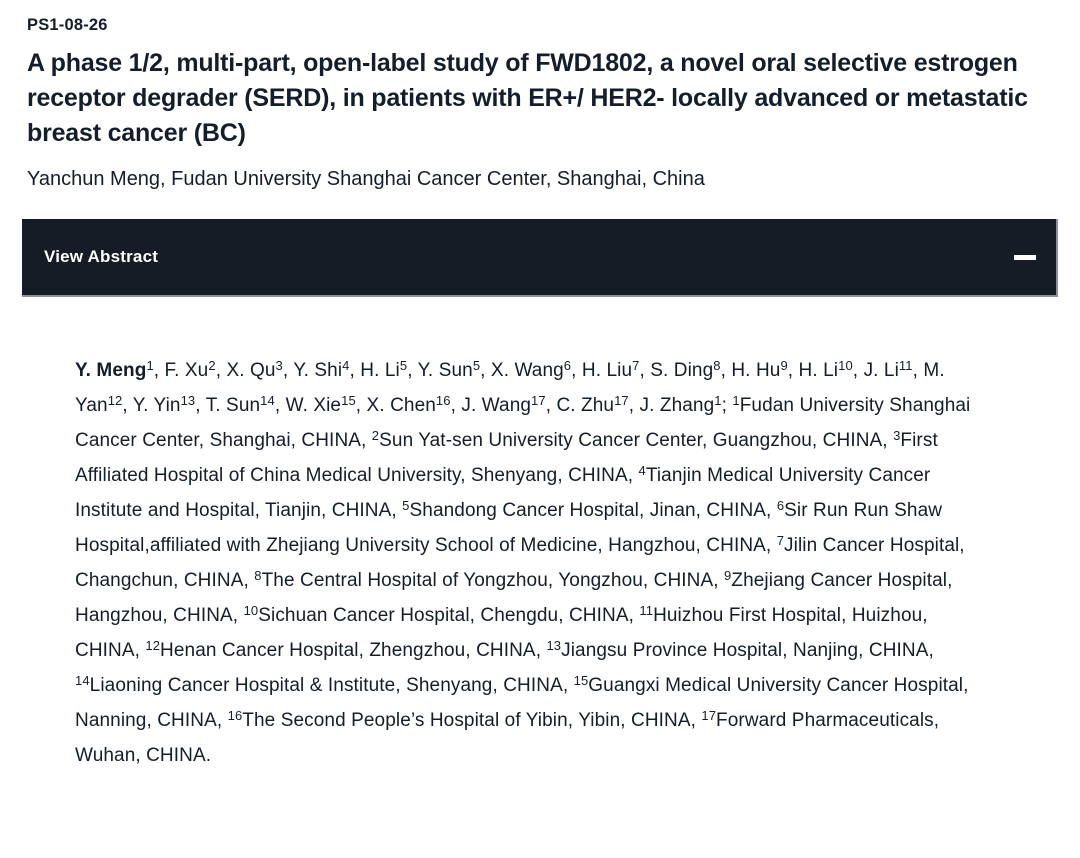  Describe the element at coordinates (501, 633) in the screenshot. I see `affiliation-text: Huizhou First Hospital, Huizhou, CHINA,` at that location.